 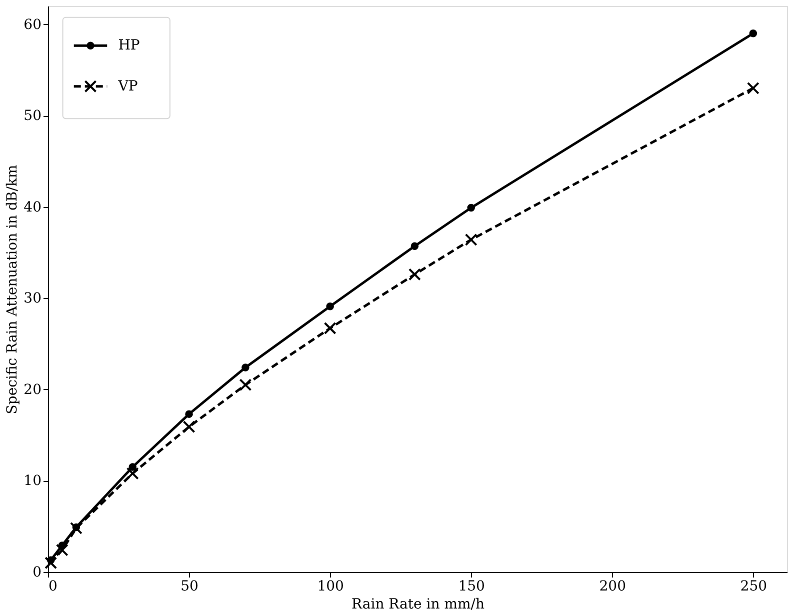 What do you see at coordinates (33, 207) in the screenshot?
I see `y-tick-label: 40` at bounding box center [33, 207].